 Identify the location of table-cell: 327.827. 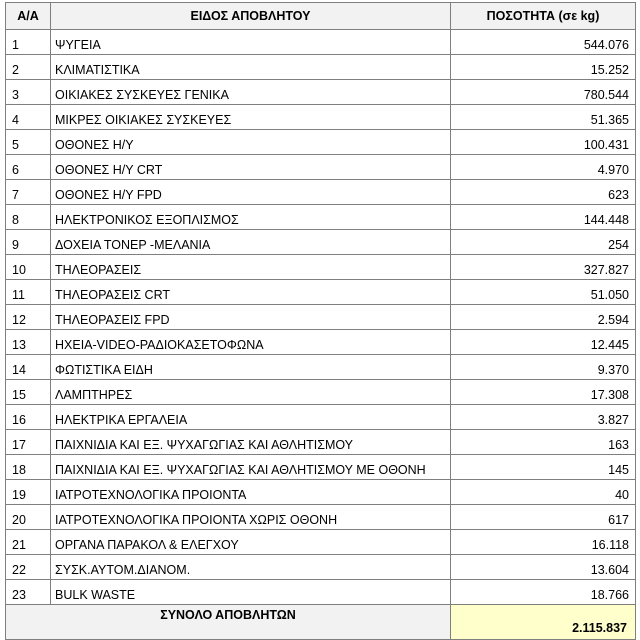
(543, 267).